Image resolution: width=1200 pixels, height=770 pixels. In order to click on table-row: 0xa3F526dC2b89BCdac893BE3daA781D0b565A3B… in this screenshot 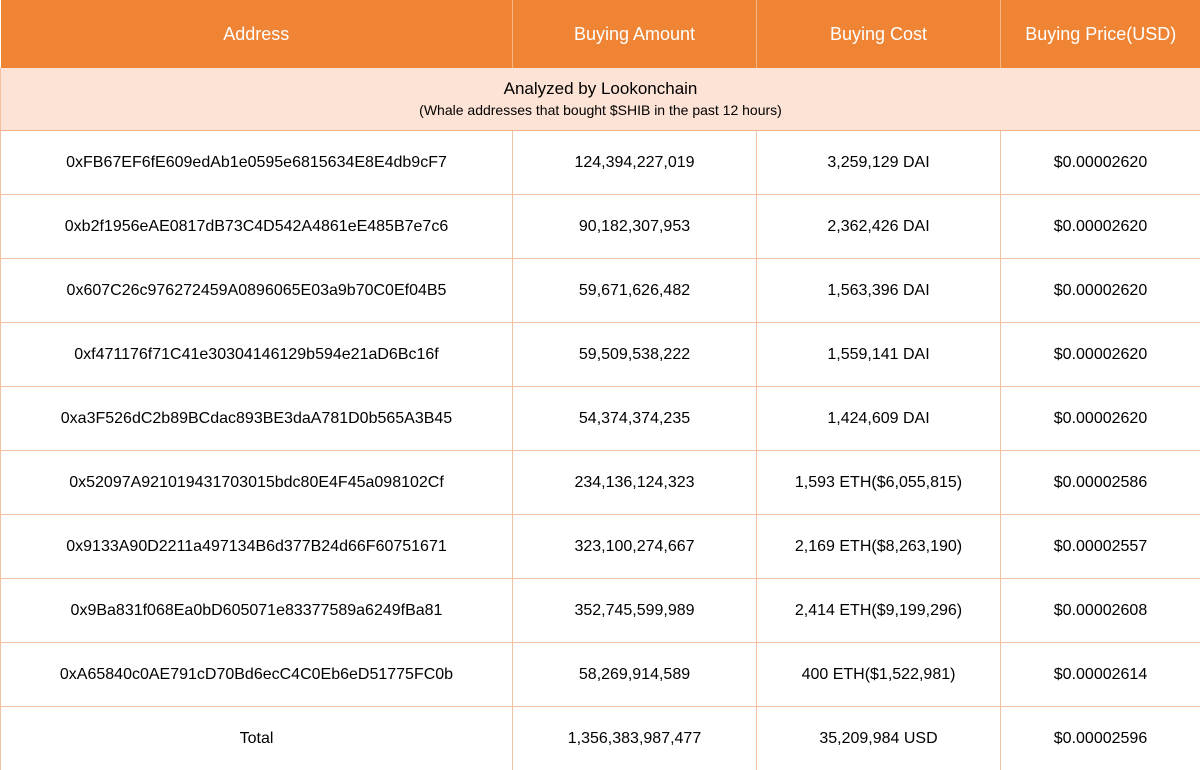, I will do `click(600, 419)`.